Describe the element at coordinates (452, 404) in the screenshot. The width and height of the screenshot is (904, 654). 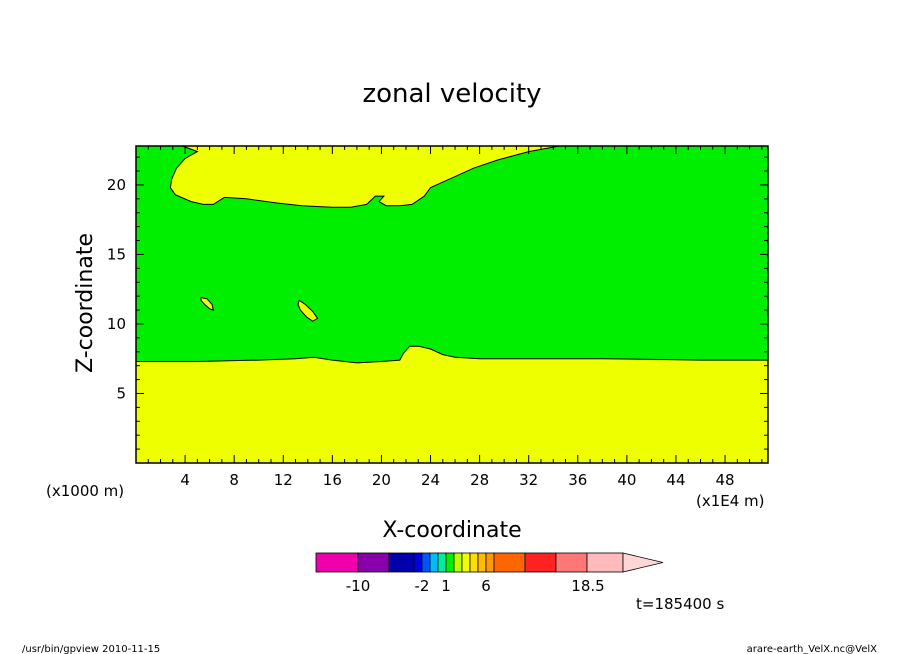
I see `contour-region-lower-positive` at that location.